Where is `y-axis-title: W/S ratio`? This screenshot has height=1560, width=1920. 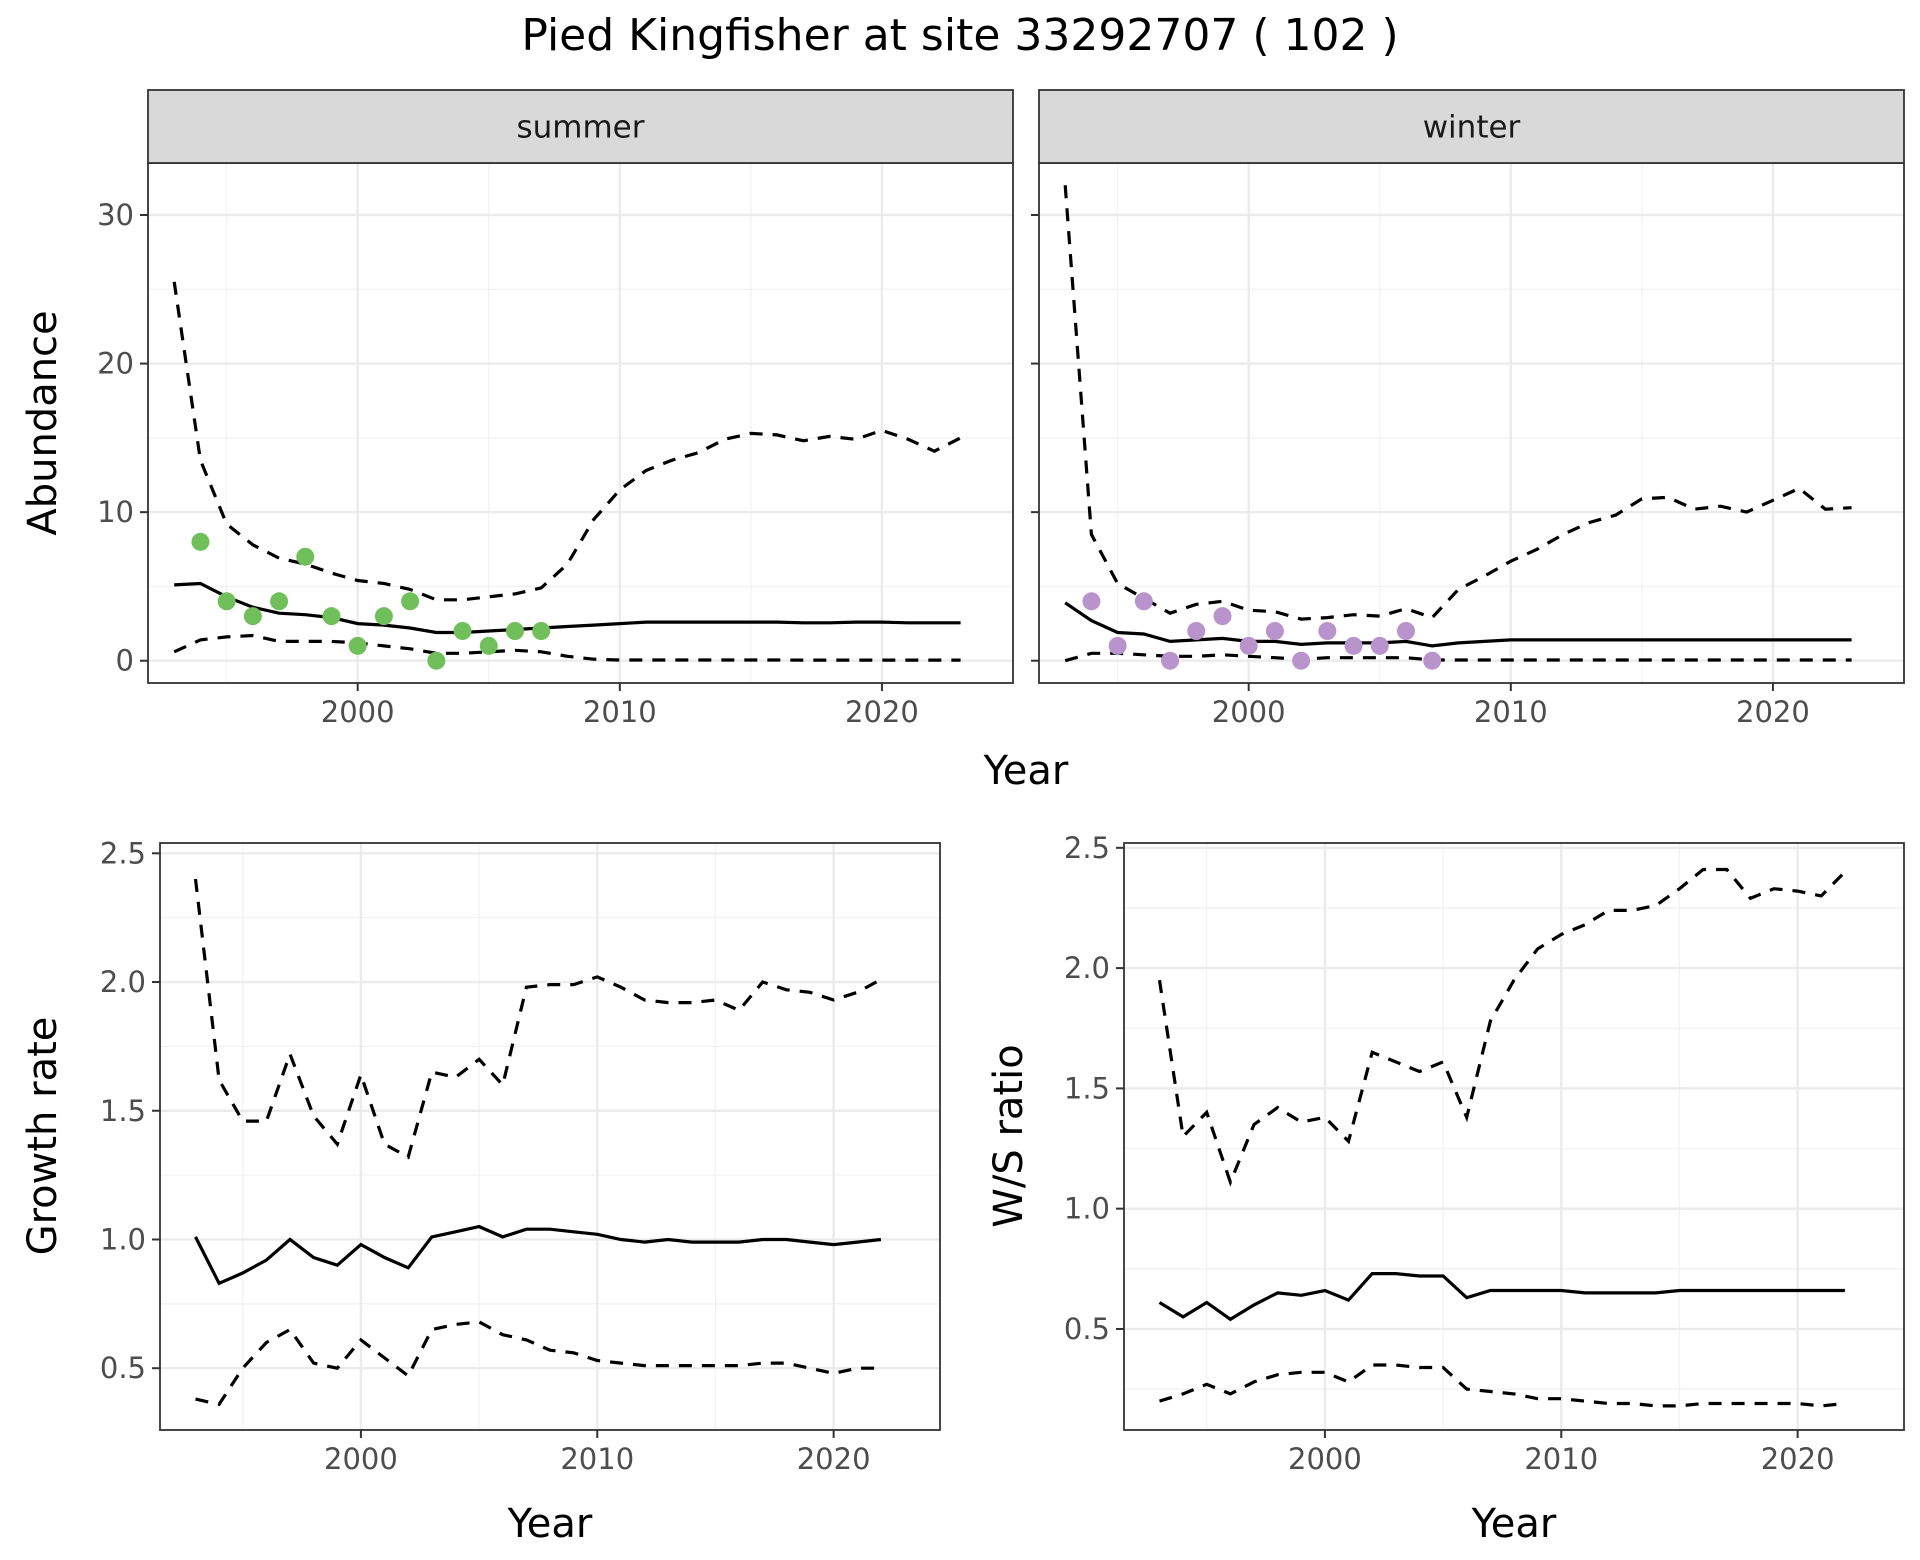
y-axis-title: W/S ratio is located at coordinates (1009, 1135).